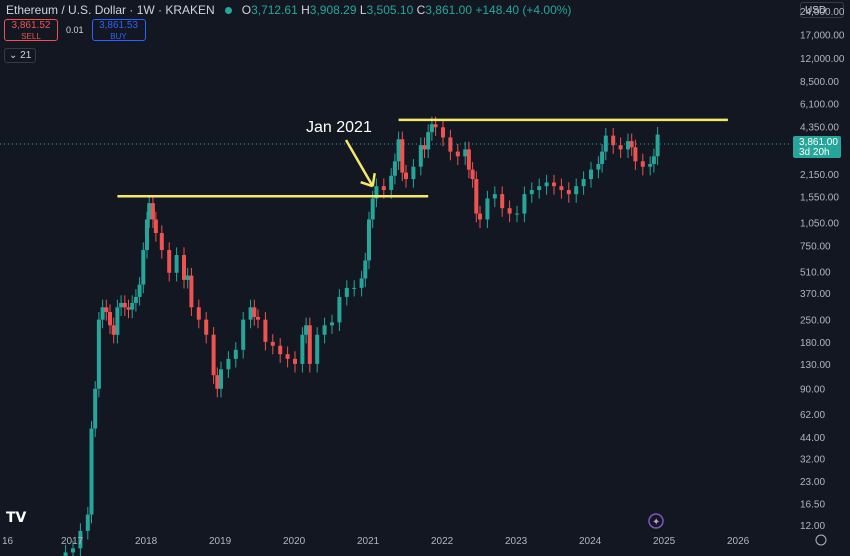 This screenshot has height=556, width=850. What do you see at coordinates (75, 30) in the screenshot?
I see `spread-value: 0.01` at bounding box center [75, 30].